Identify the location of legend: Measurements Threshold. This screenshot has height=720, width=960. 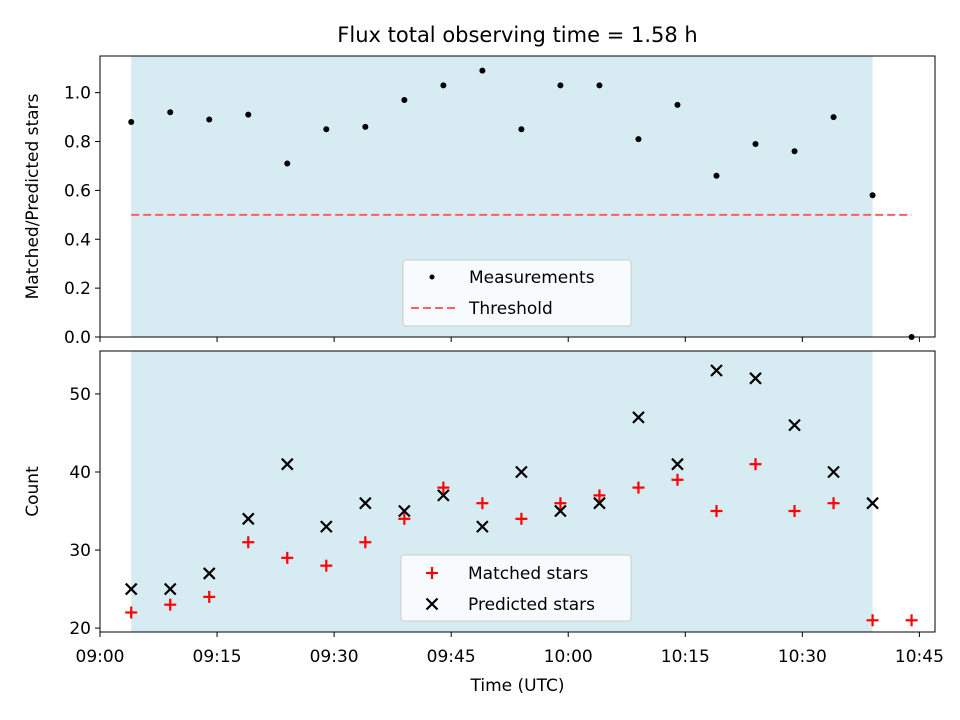
(517, 293).